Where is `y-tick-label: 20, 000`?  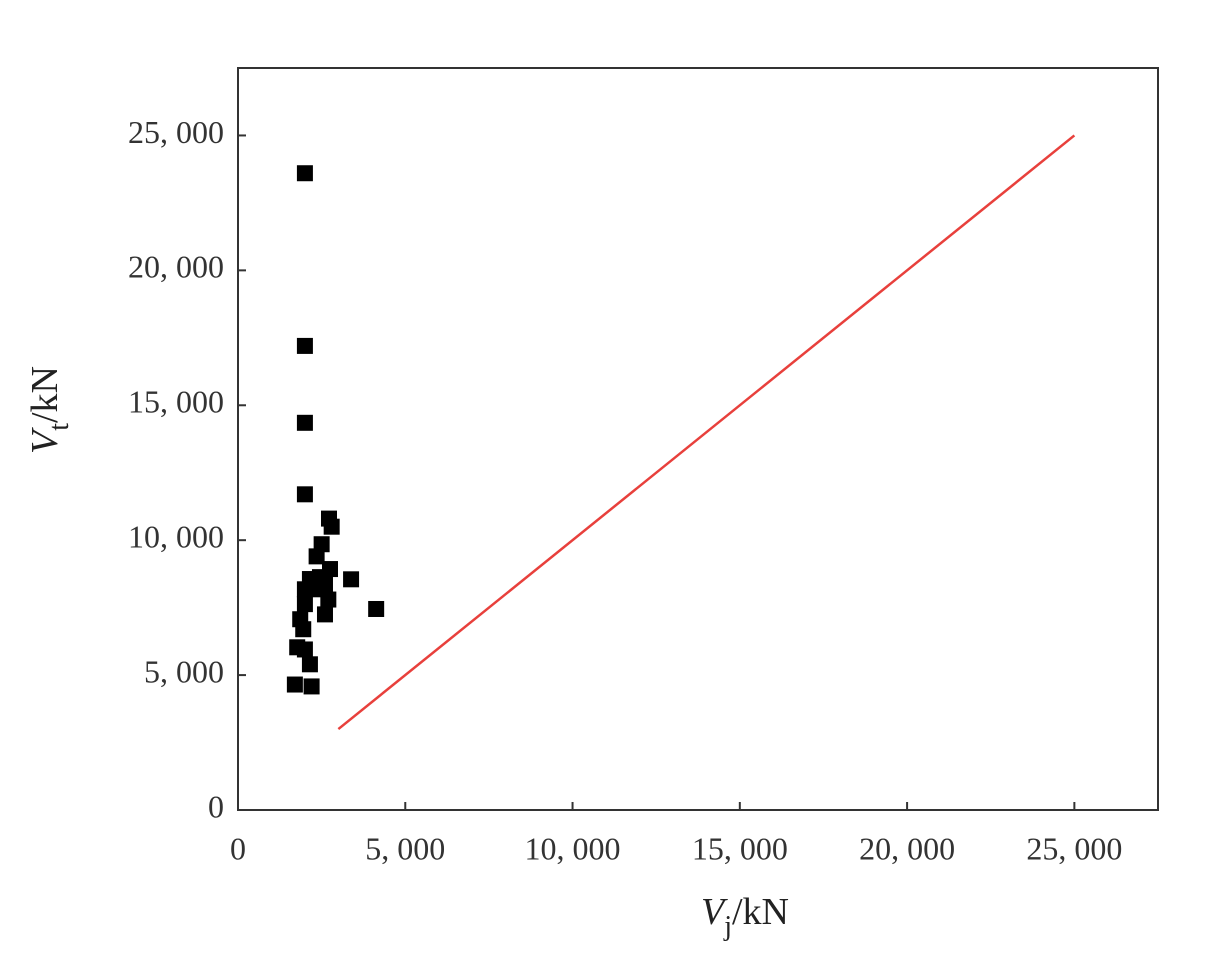
y-tick-label: 20, 000 is located at coordinates (176, 267).